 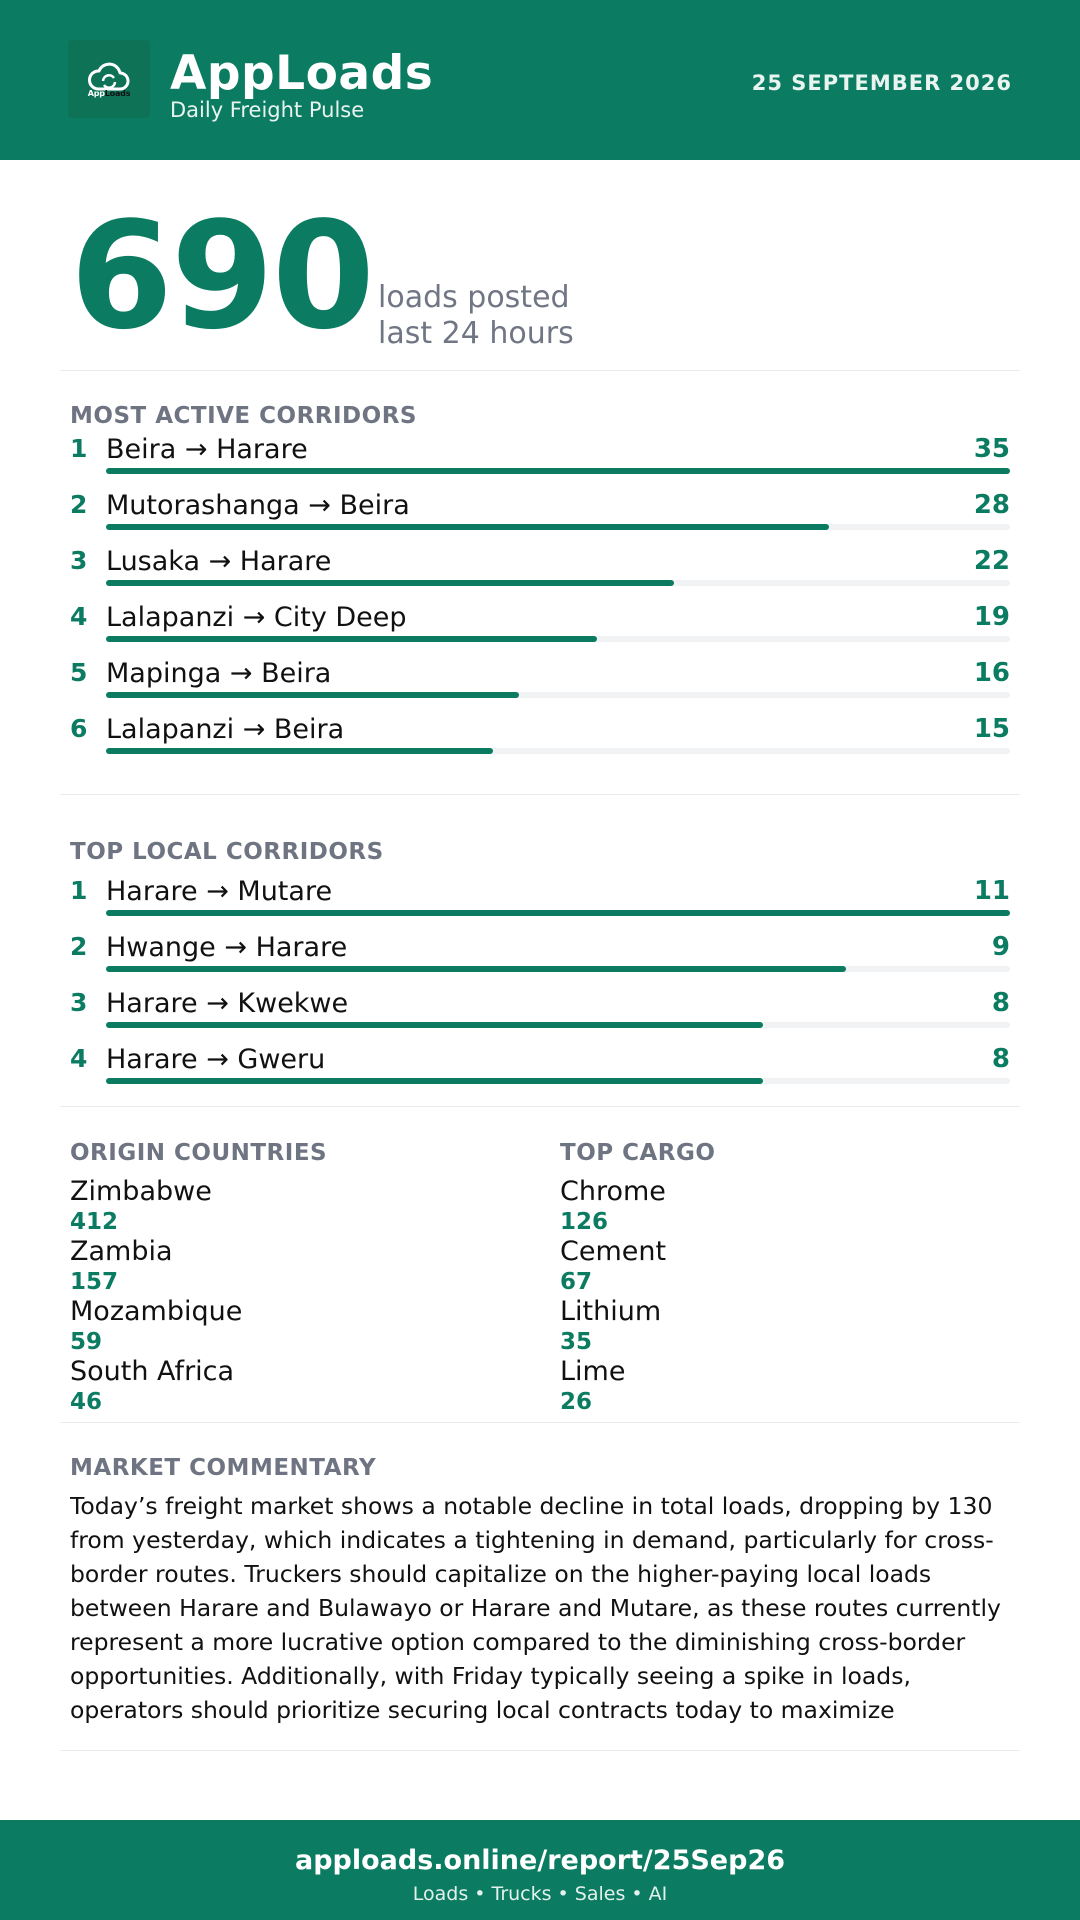 What do you see at coordinates (613, 1191) in the screenshot?
I see `cargo-type-name: Chrome` at bounding box center [613, 1191].